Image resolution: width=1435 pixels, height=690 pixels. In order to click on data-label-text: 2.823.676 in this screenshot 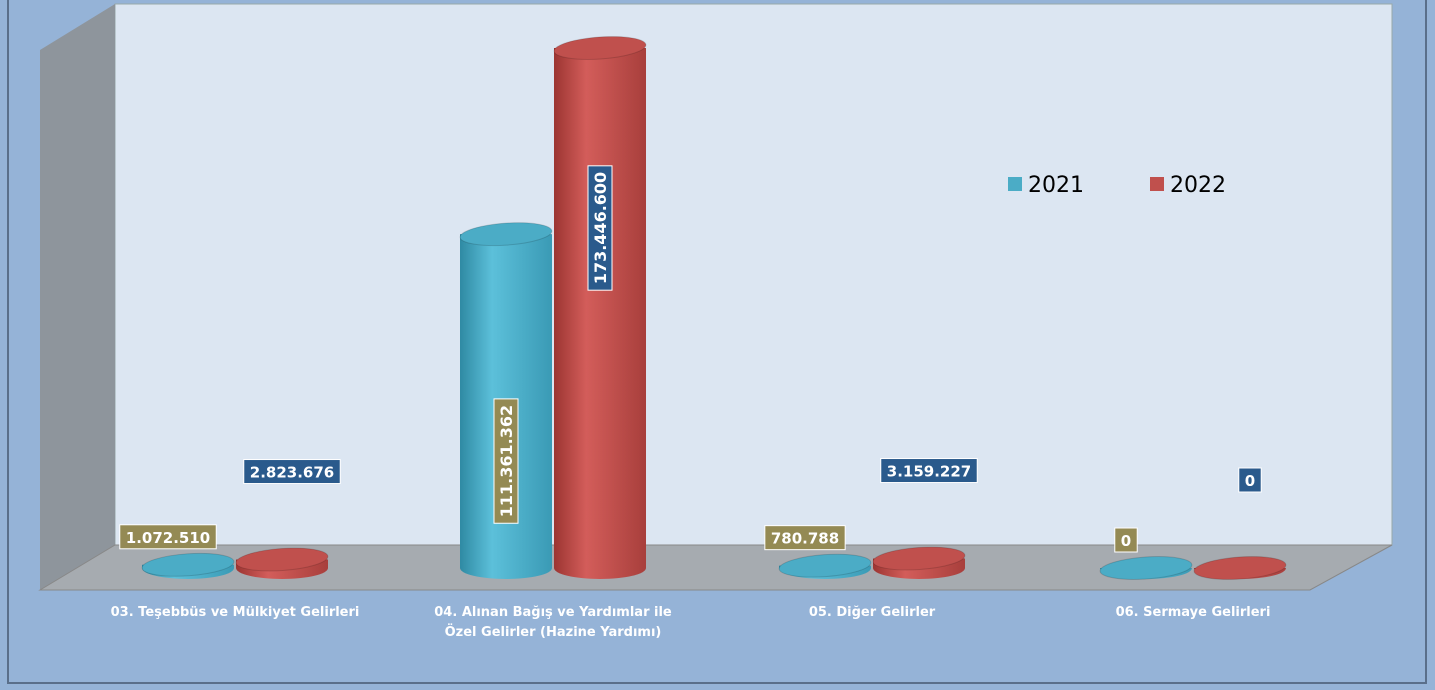, I will do `click(292, 473)`.